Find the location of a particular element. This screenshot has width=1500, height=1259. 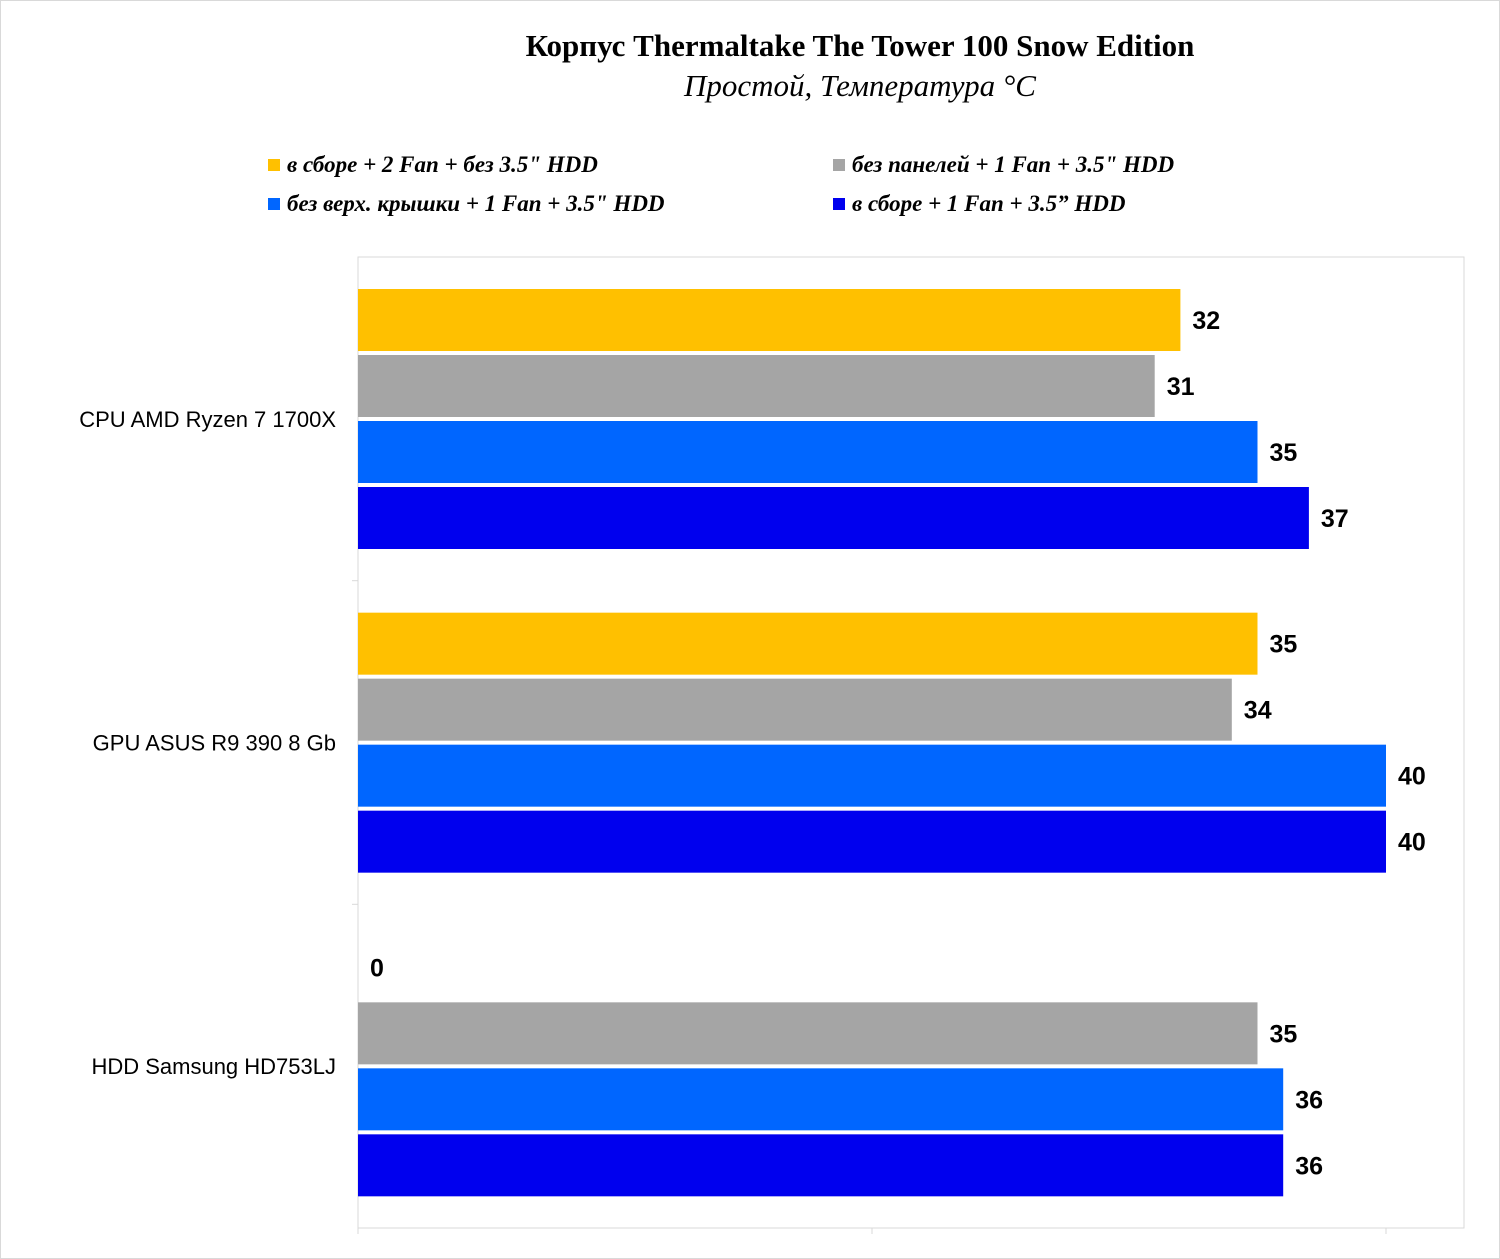

value-label-0-1: 31 is located at coordinates (1181, 387).